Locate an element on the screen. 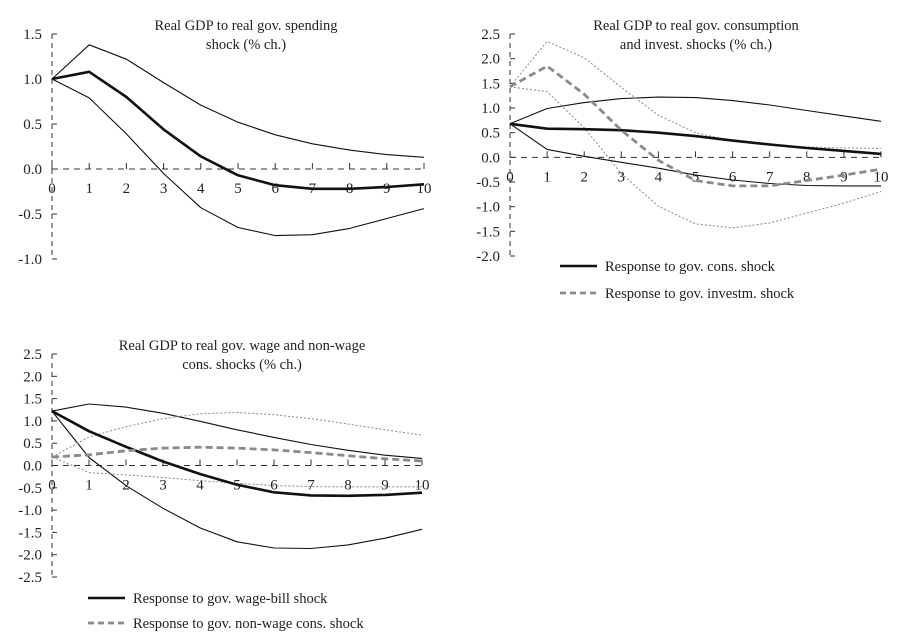  chart-title-line: cons. shocks (% ch.) is located at coordinates (242, 365).